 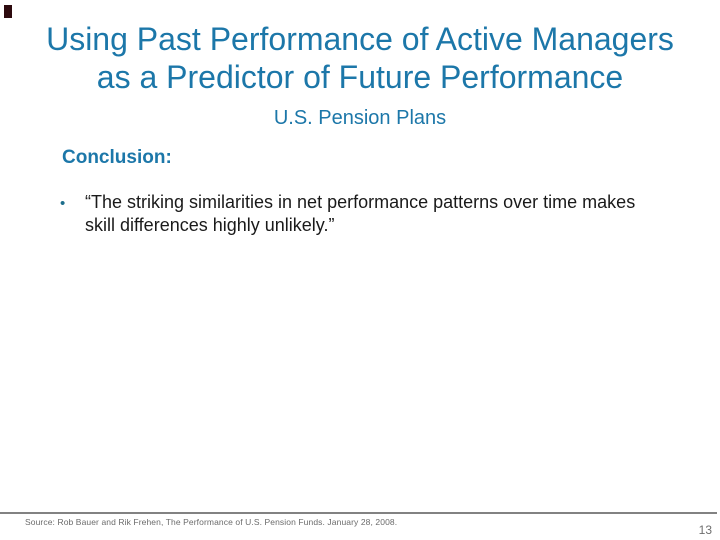 What do you see at coordinates (360, 118) in the screenshot?
I see `slide-subtitle: U.S. Pension Plans` at bounding box center [360, 118].